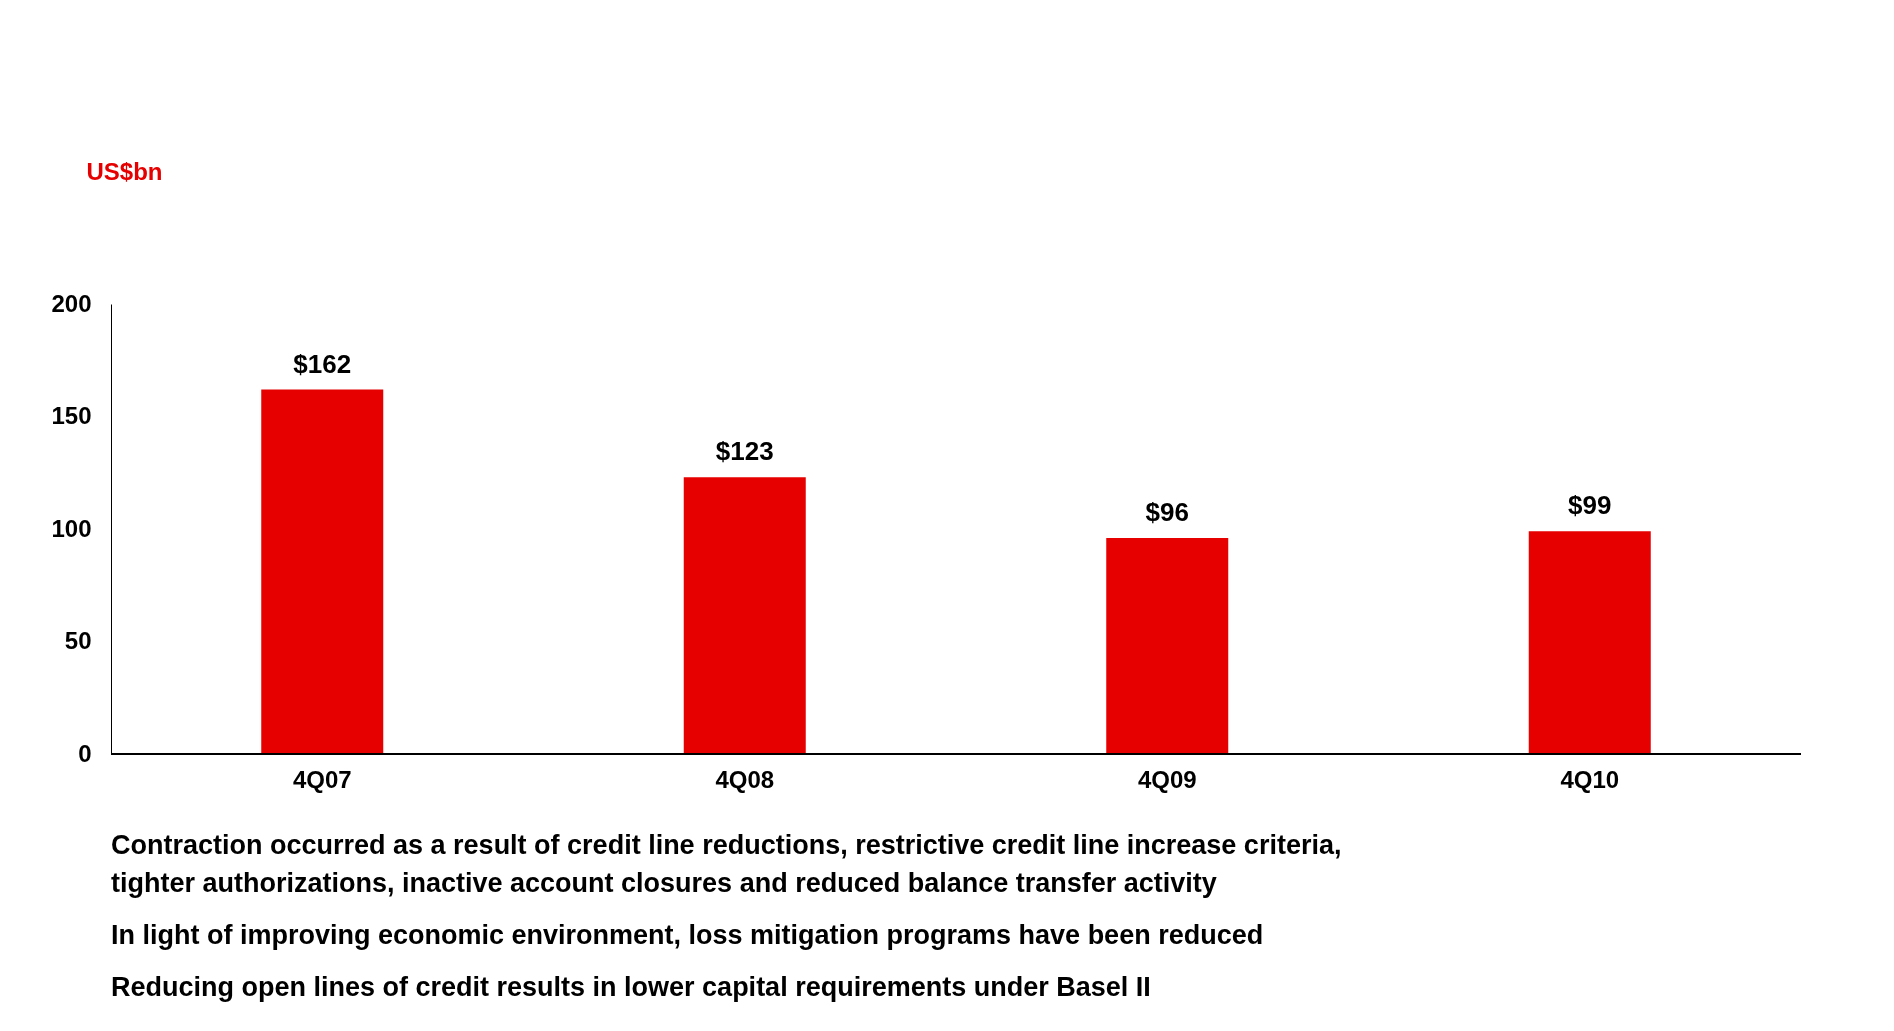 This screenshot has width=1894, height=1031. Describe the element at coordinates (85, 753) in the screenshot. I see `y-tick-label: 0` at that location.